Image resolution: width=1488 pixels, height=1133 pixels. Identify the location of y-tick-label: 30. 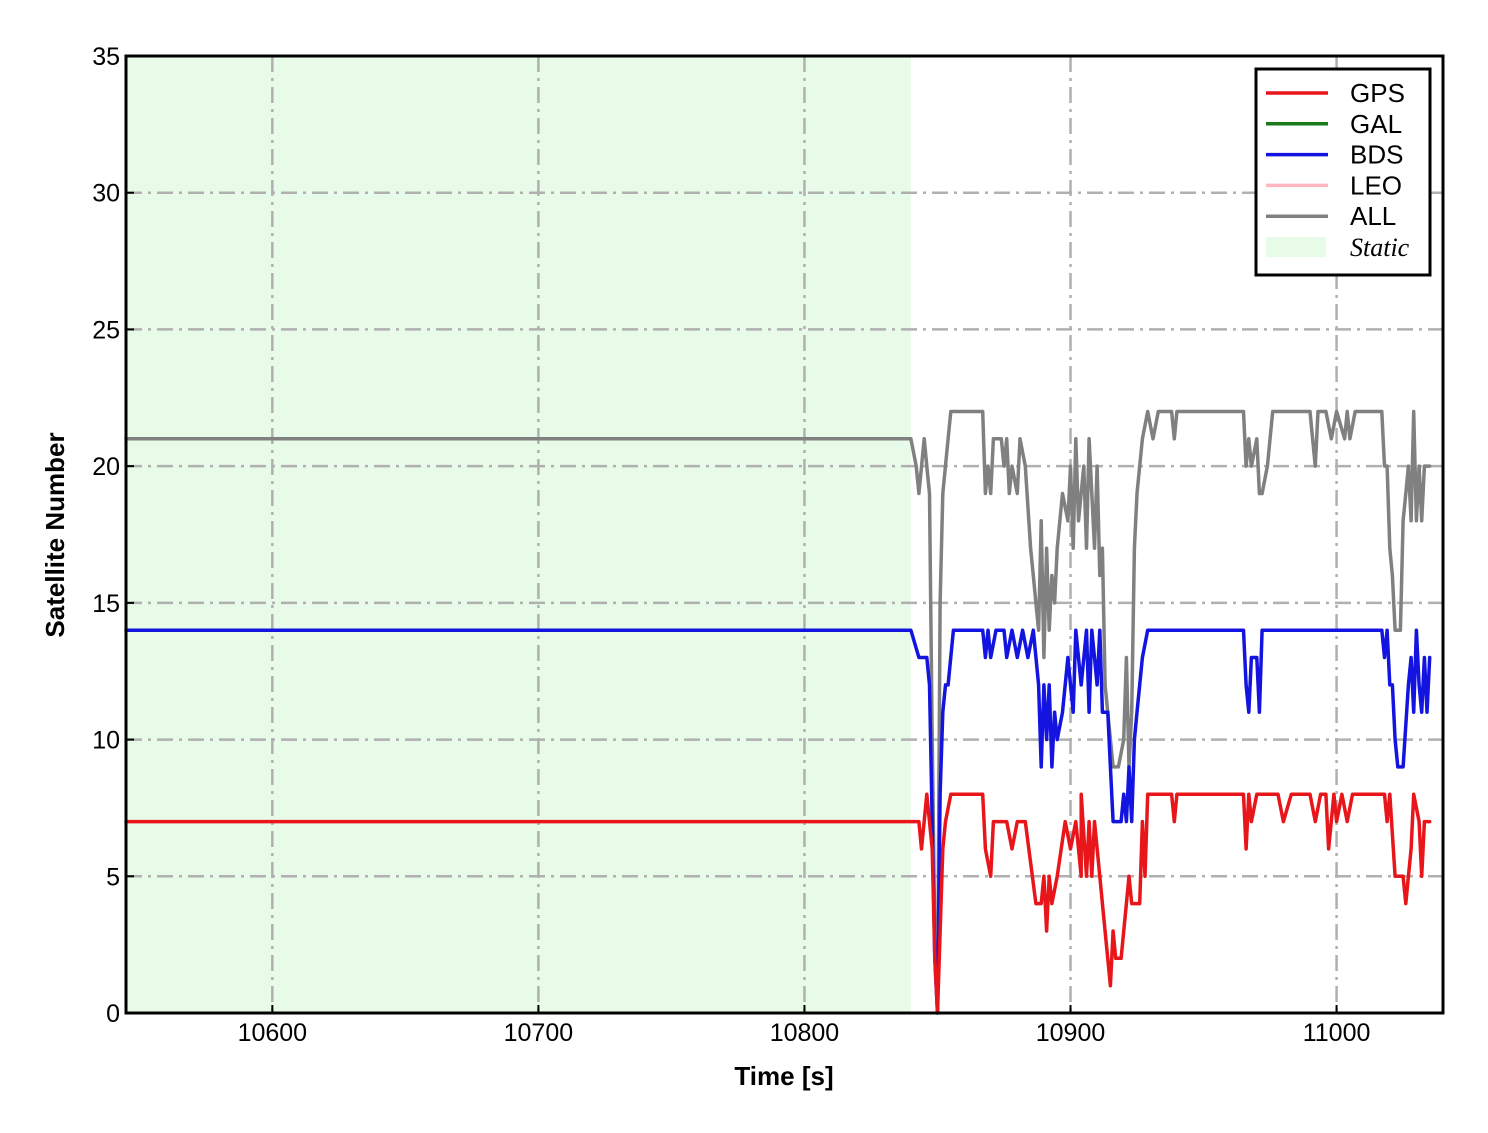
(106, 194).